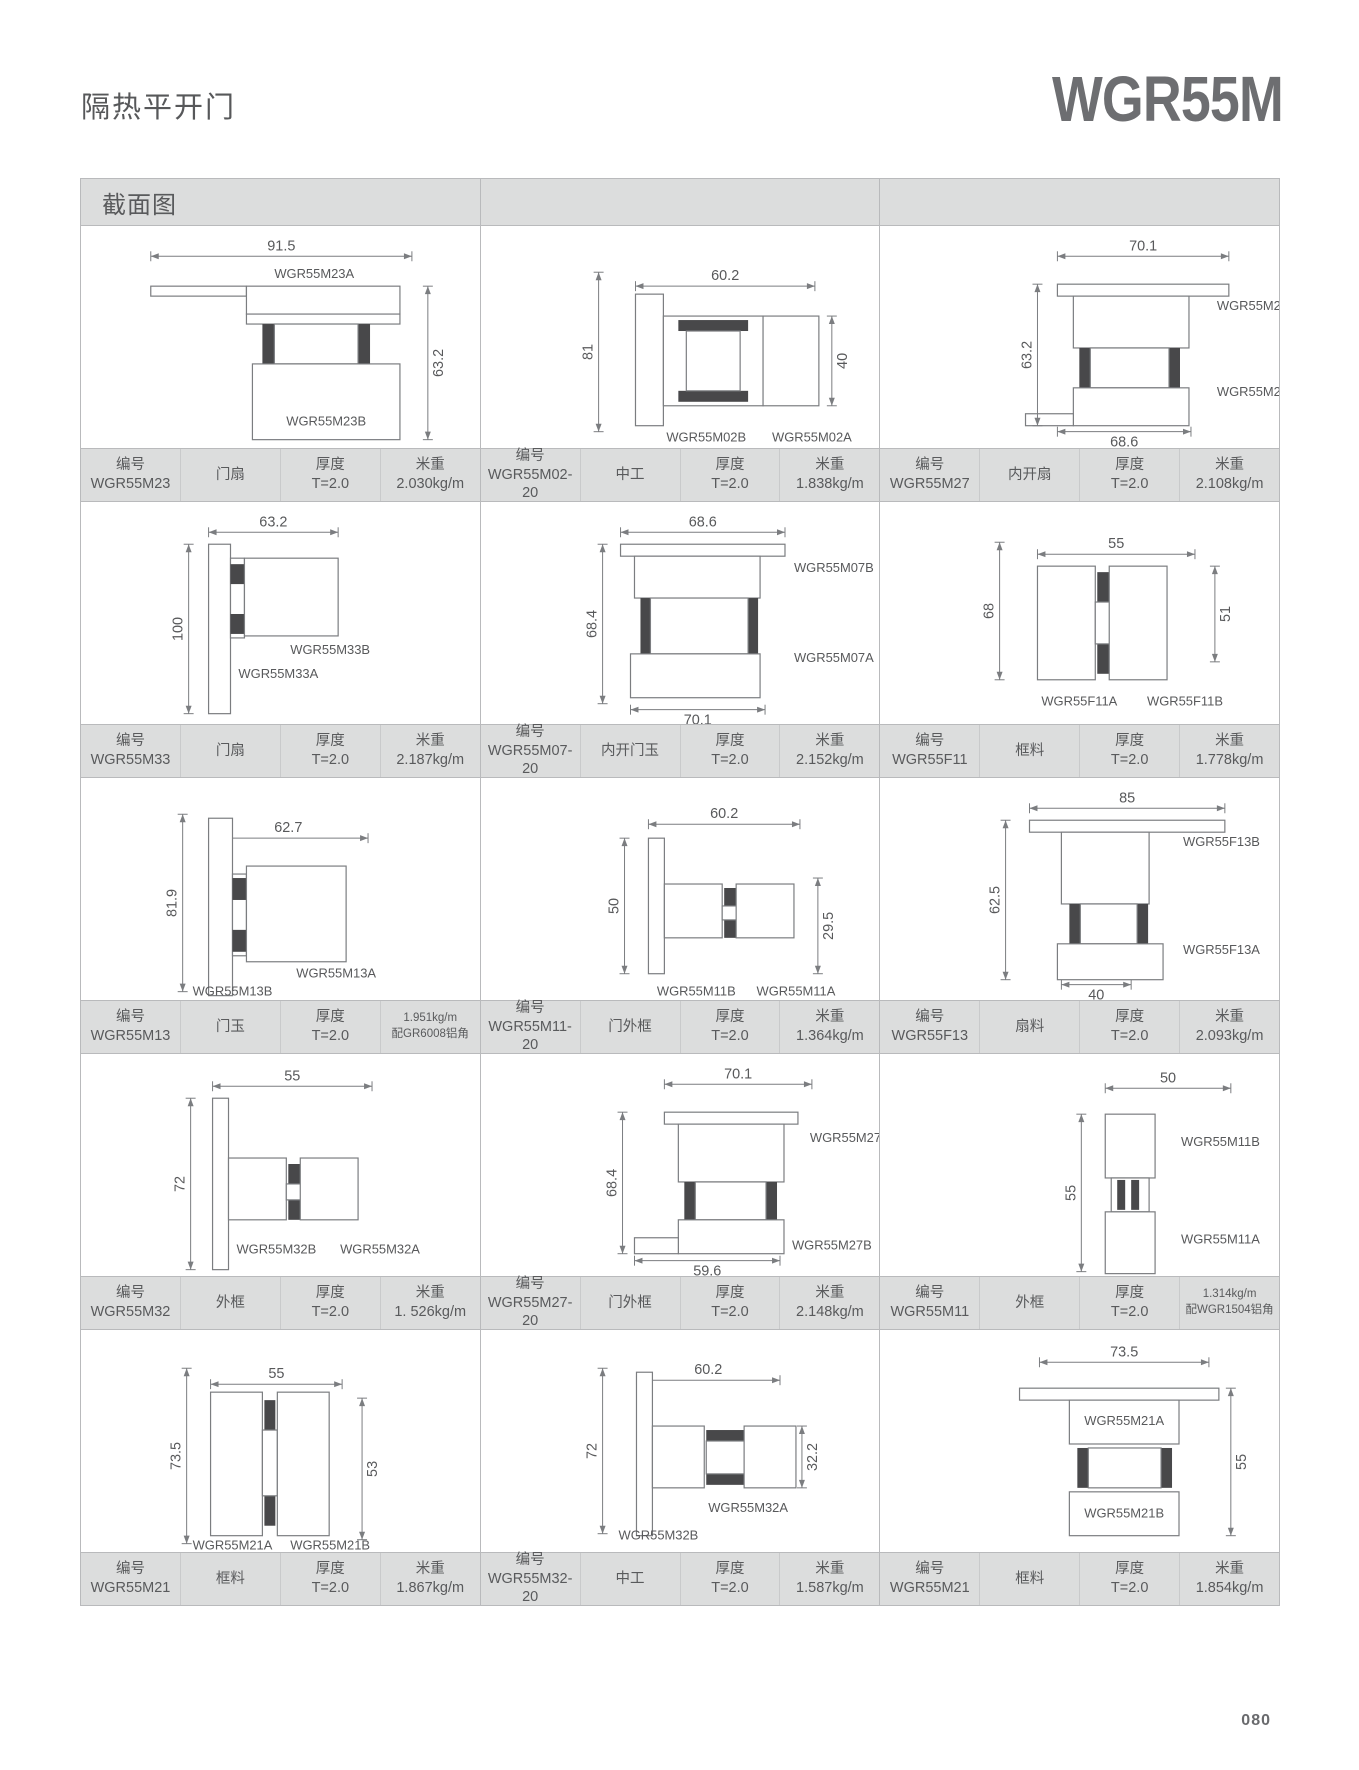 This screenshot has width=1359, height=1770. What do you see at coordinates (280, 337) in the screenshot?
I see `section-diagram: 91.5 WGR55M23A WGR55M23B 63.2` at bounding box center [280, 337].